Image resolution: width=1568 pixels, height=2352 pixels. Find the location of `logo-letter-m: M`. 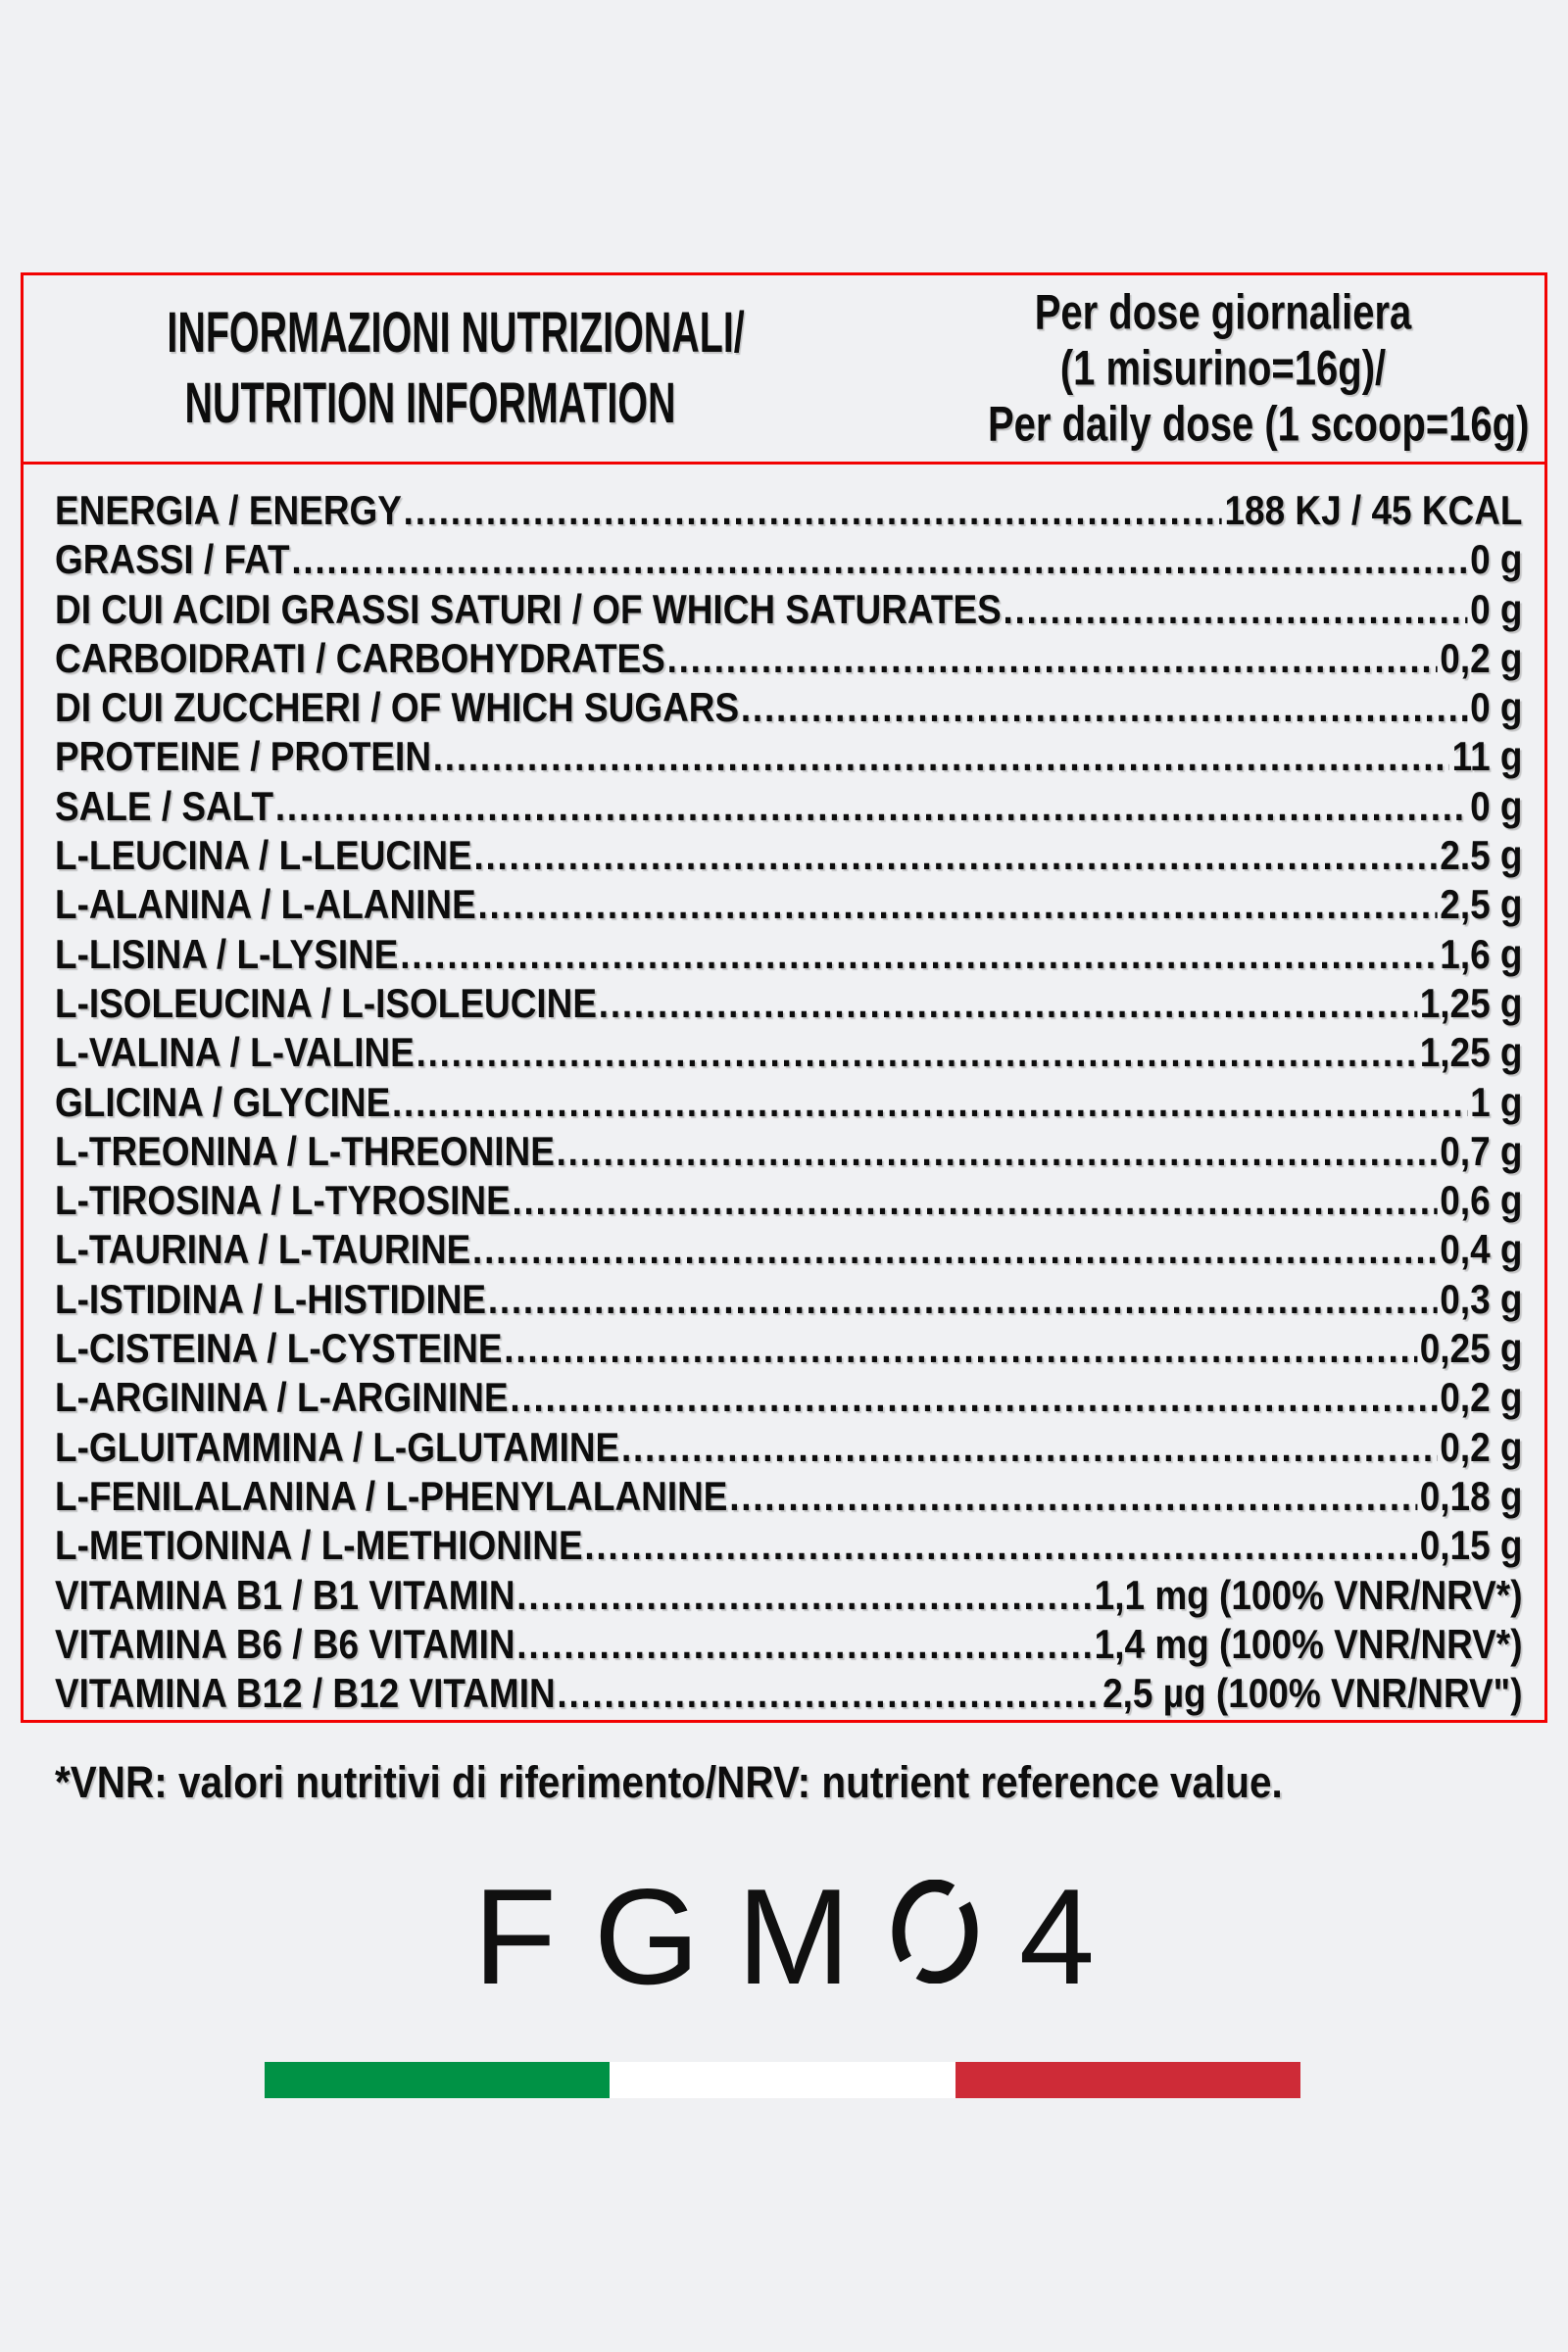

logo-letter-m: M is located at coordinates (793, 1936).